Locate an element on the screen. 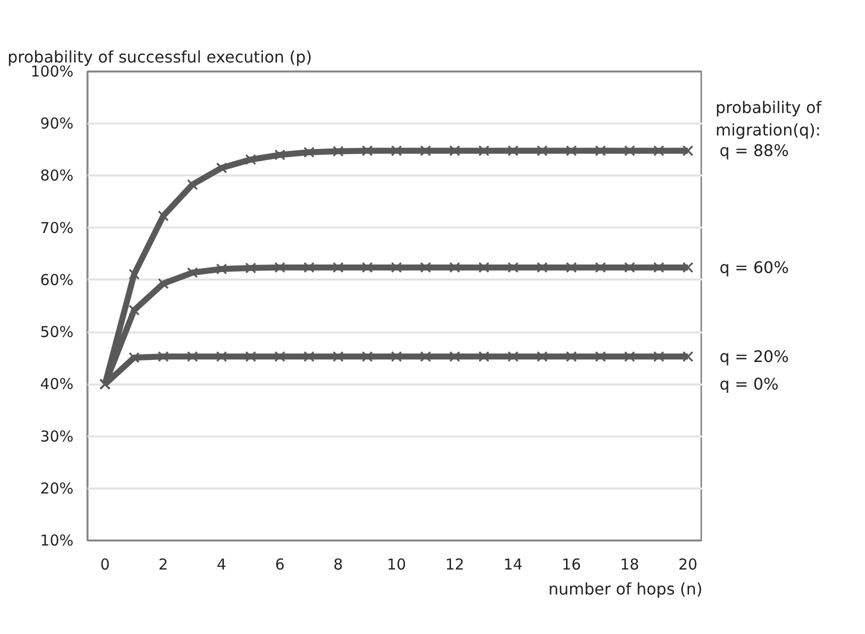  text: q = 0% is located at coordinates (749, 384).